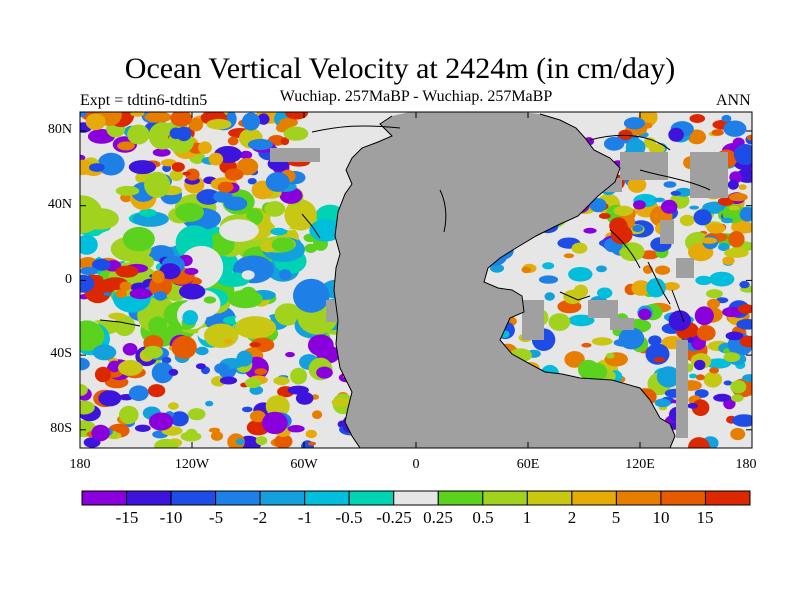  I want to click on season-label: ANN, so click(733, 100).